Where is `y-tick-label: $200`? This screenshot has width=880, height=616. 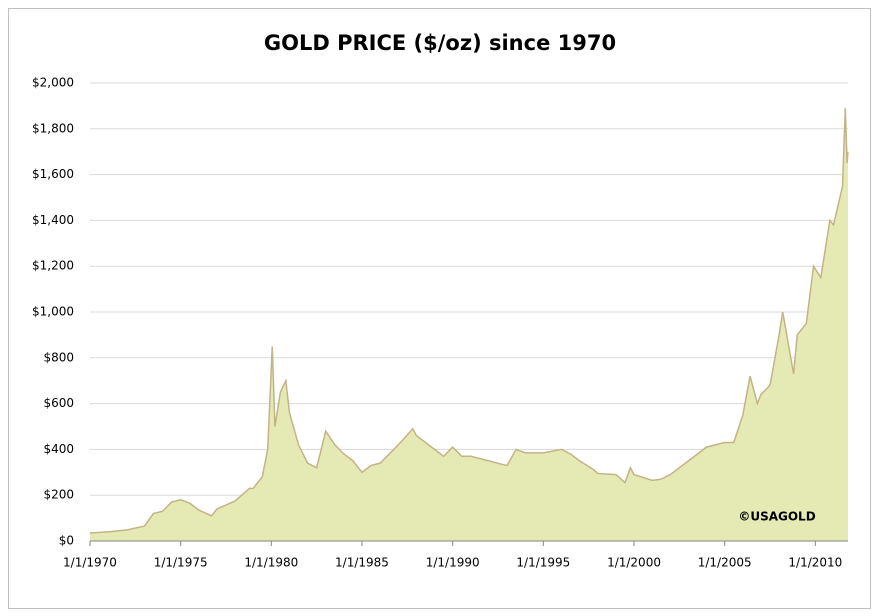
y-tick-label: $200 is located at coordinates (58, 495).